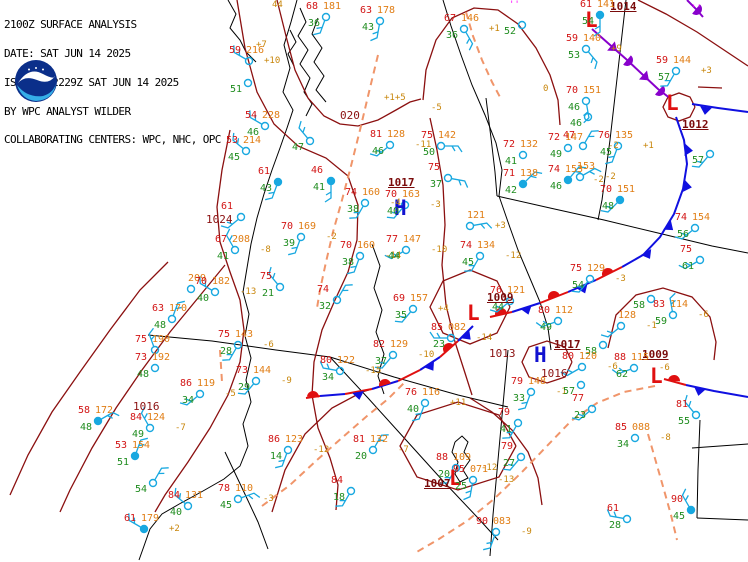  What do you see at coordinates (36, 92) in the screenshot?
I see `noaa-logo-wave` at bounding box center [36, 92].